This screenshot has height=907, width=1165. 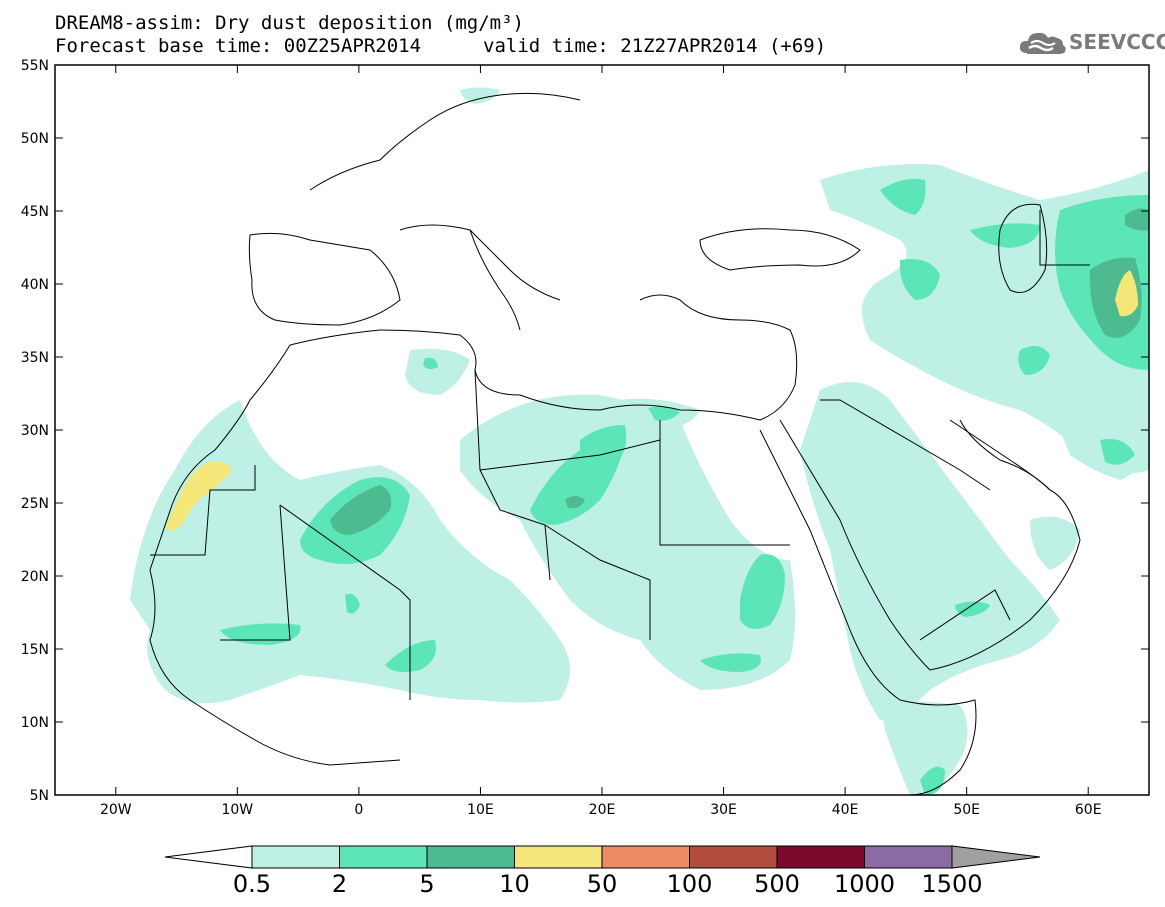 What do you see at coordinates (602, 810) in the screenshot?
I see `lon-tick-label: 20E` at bounding box center [602, 810].